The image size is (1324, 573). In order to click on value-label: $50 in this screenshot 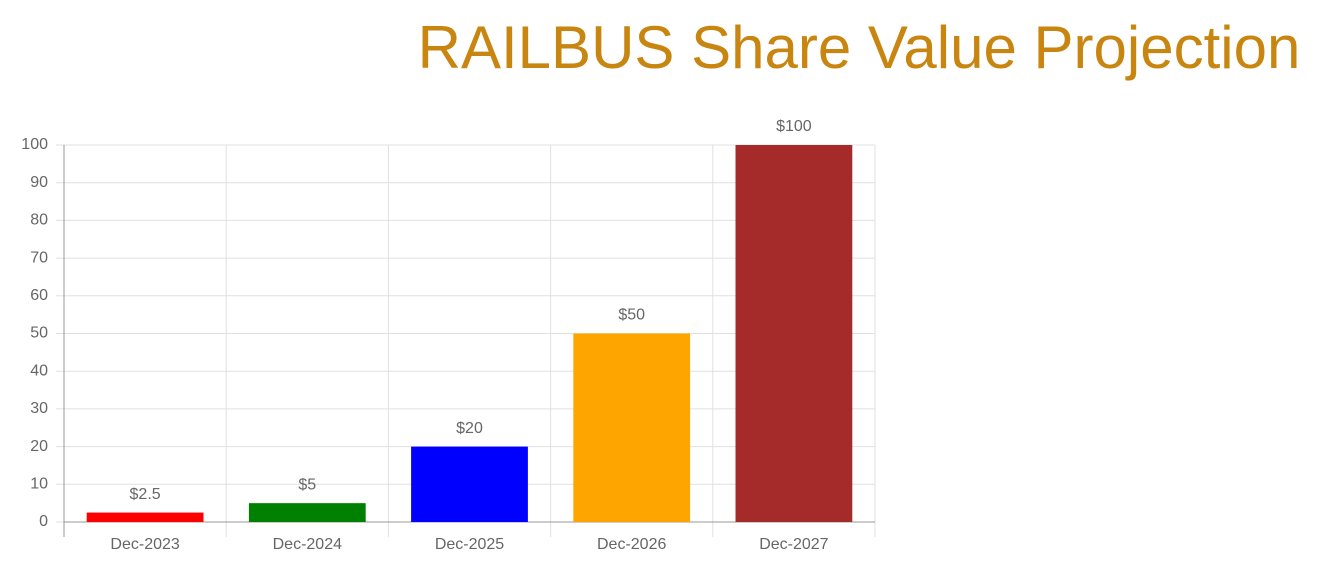, I will do `click(631, 315)`.